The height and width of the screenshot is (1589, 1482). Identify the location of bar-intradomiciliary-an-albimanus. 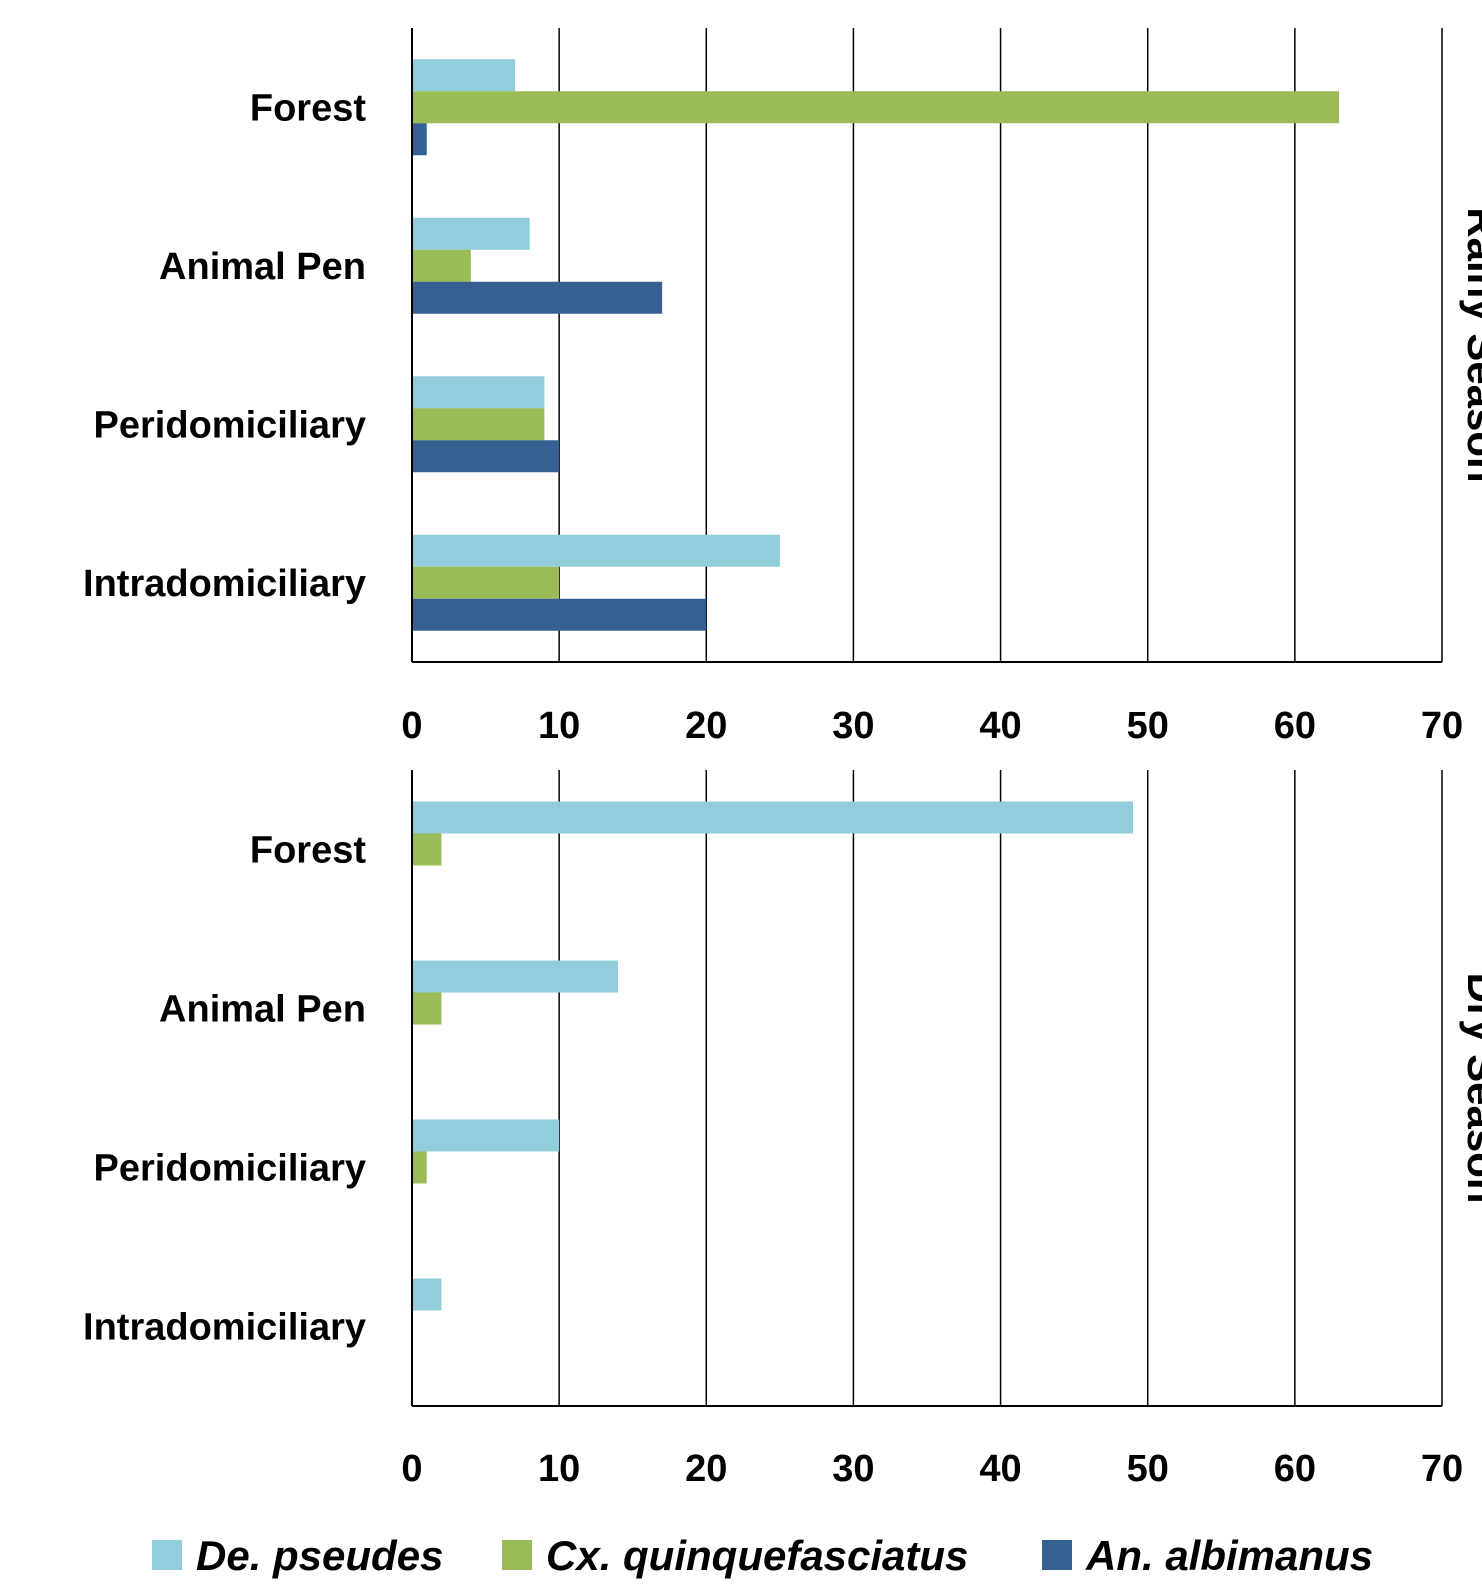
(559, 614).